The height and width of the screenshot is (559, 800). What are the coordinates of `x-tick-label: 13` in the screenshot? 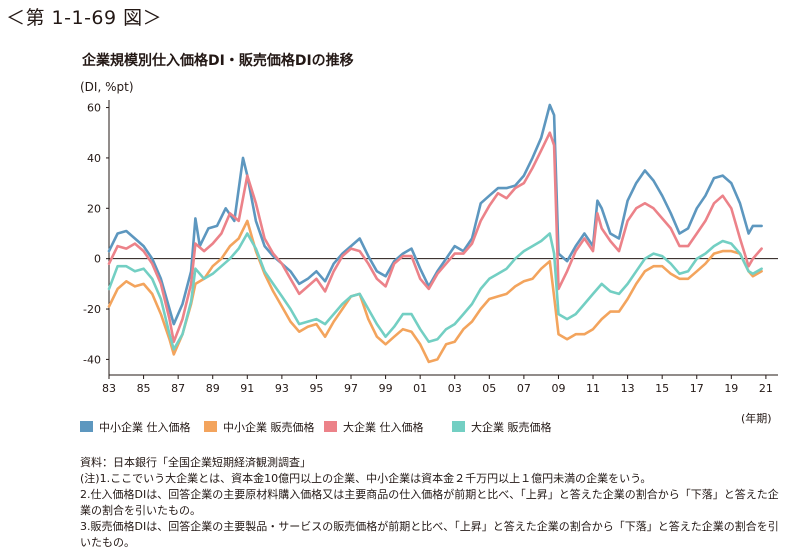 It's located at (628, 388).